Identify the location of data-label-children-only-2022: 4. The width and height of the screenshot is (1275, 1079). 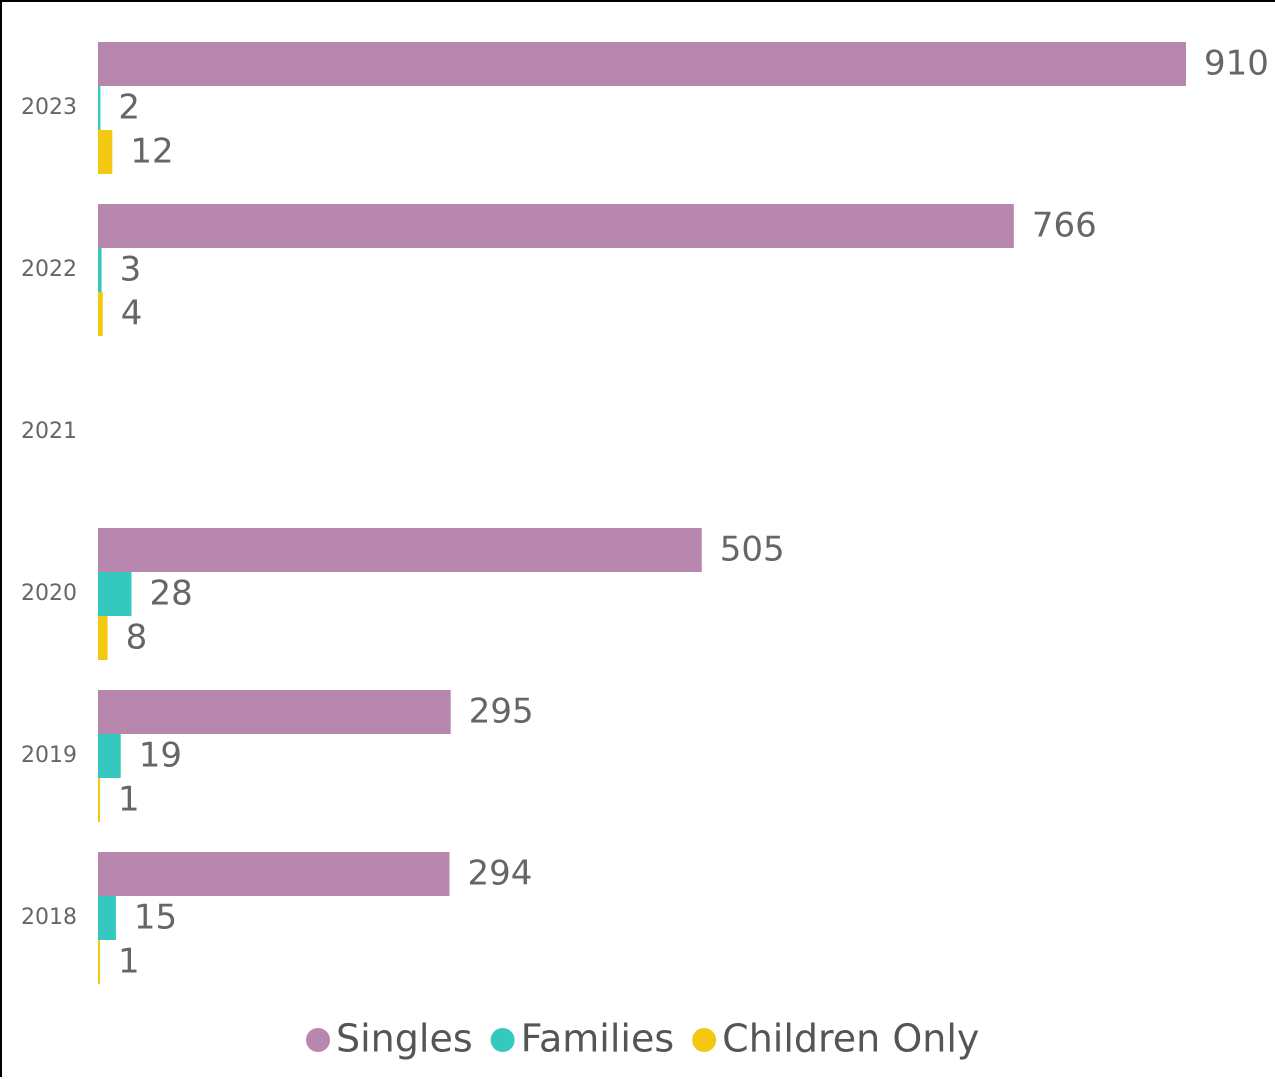
(132, 314).